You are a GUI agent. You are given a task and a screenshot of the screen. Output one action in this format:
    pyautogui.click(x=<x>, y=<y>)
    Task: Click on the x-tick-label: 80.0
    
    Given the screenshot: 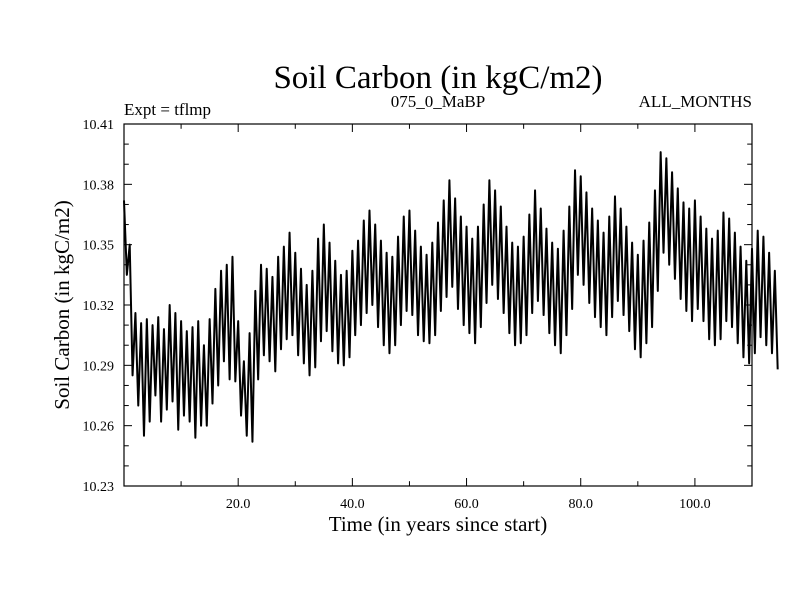 What is the action you would take?
    pyautogui.click(x=580, y=504)
    